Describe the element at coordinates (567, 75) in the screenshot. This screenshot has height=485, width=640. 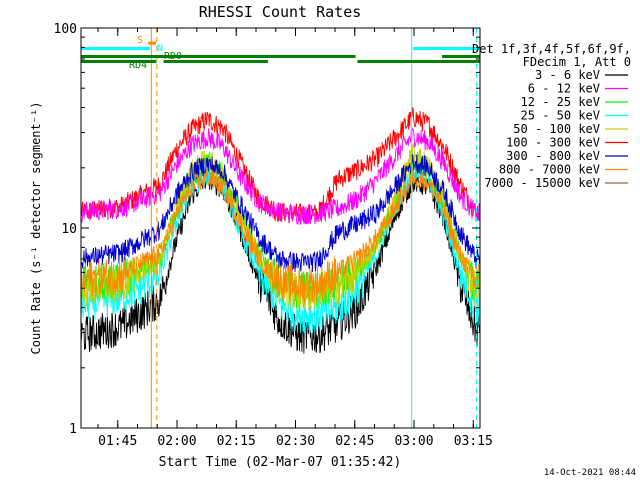
I see `legend-label-1: 3 - 6 keV` at that location.